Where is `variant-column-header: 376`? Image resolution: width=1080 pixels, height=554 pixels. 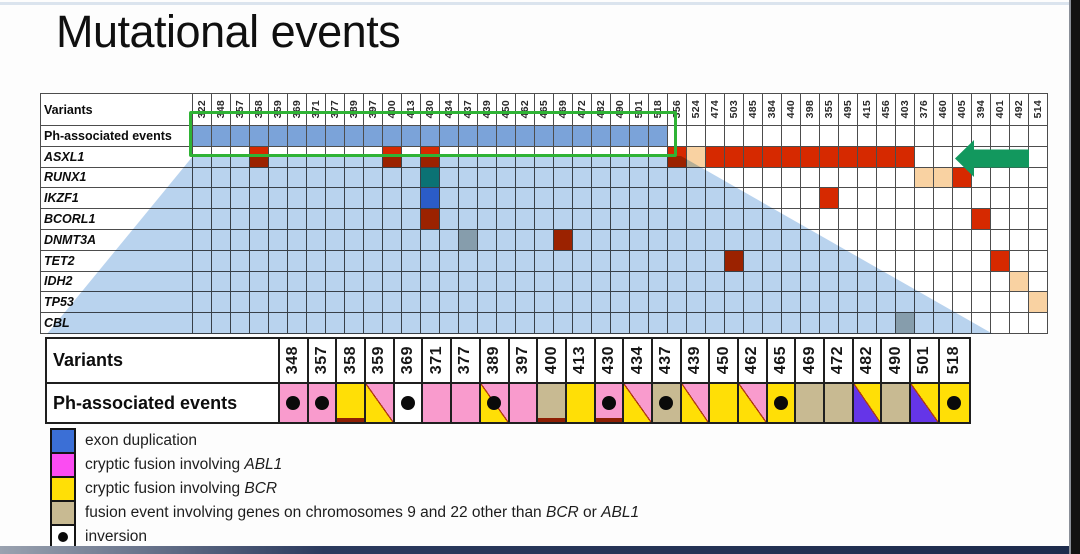
variant-column-header: 376 is located at coordinates (924, 110).